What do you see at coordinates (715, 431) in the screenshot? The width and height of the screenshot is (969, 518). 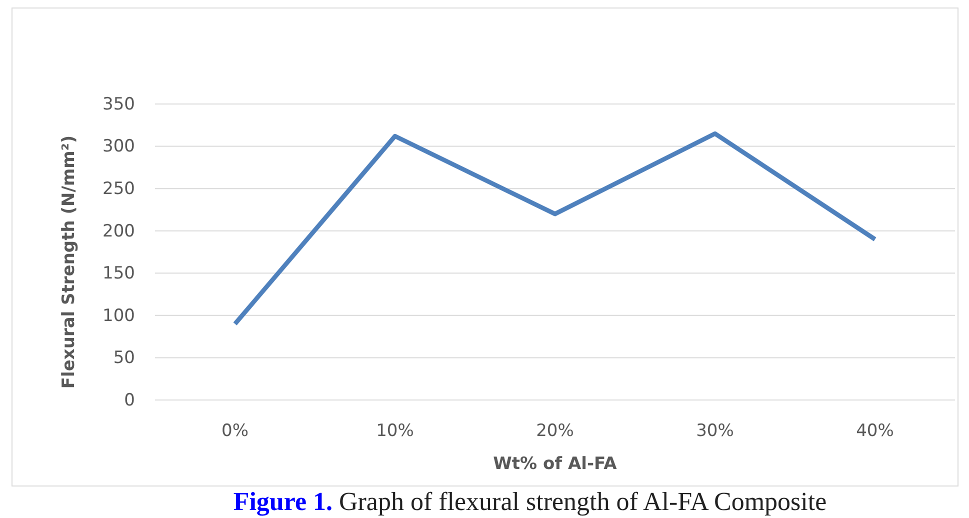 I see `x-tick-label: 30%` at bounding box center [715, 431].